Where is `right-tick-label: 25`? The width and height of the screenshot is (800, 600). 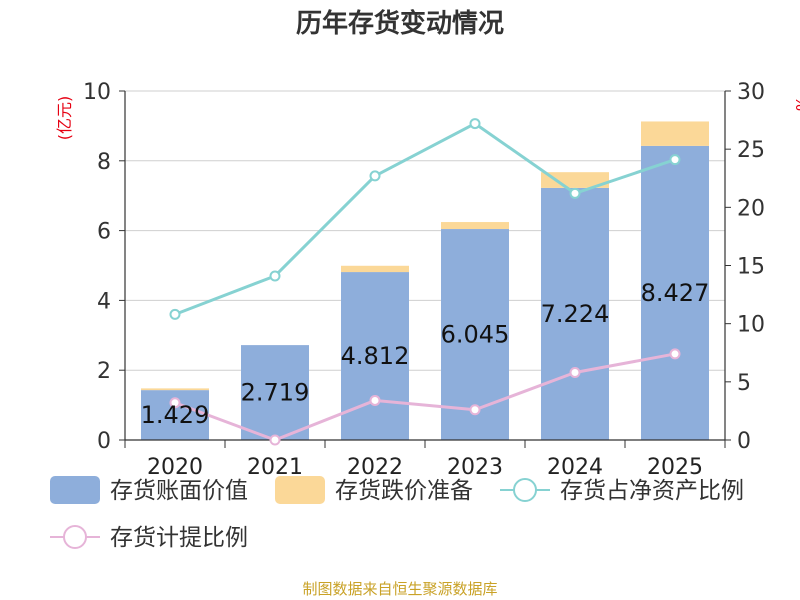
right-tick-label: 25 is located at coordinates (751, 150).